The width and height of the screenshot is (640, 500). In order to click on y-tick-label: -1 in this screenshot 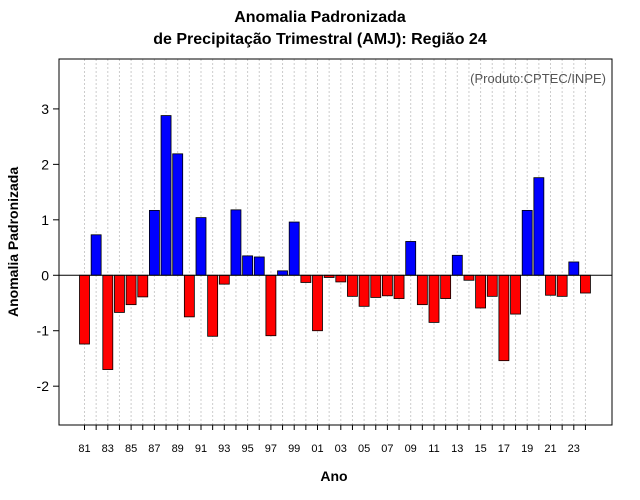, I will do `click(43, 331)`.